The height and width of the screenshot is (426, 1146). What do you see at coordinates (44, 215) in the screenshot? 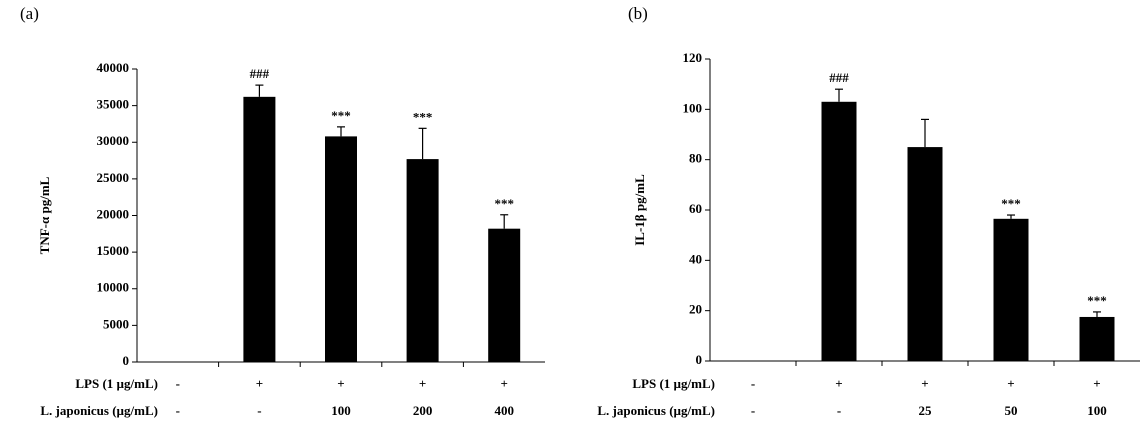
I see `y-axis-title: TNF-α pg/mL` at bounding box center [44, 215].